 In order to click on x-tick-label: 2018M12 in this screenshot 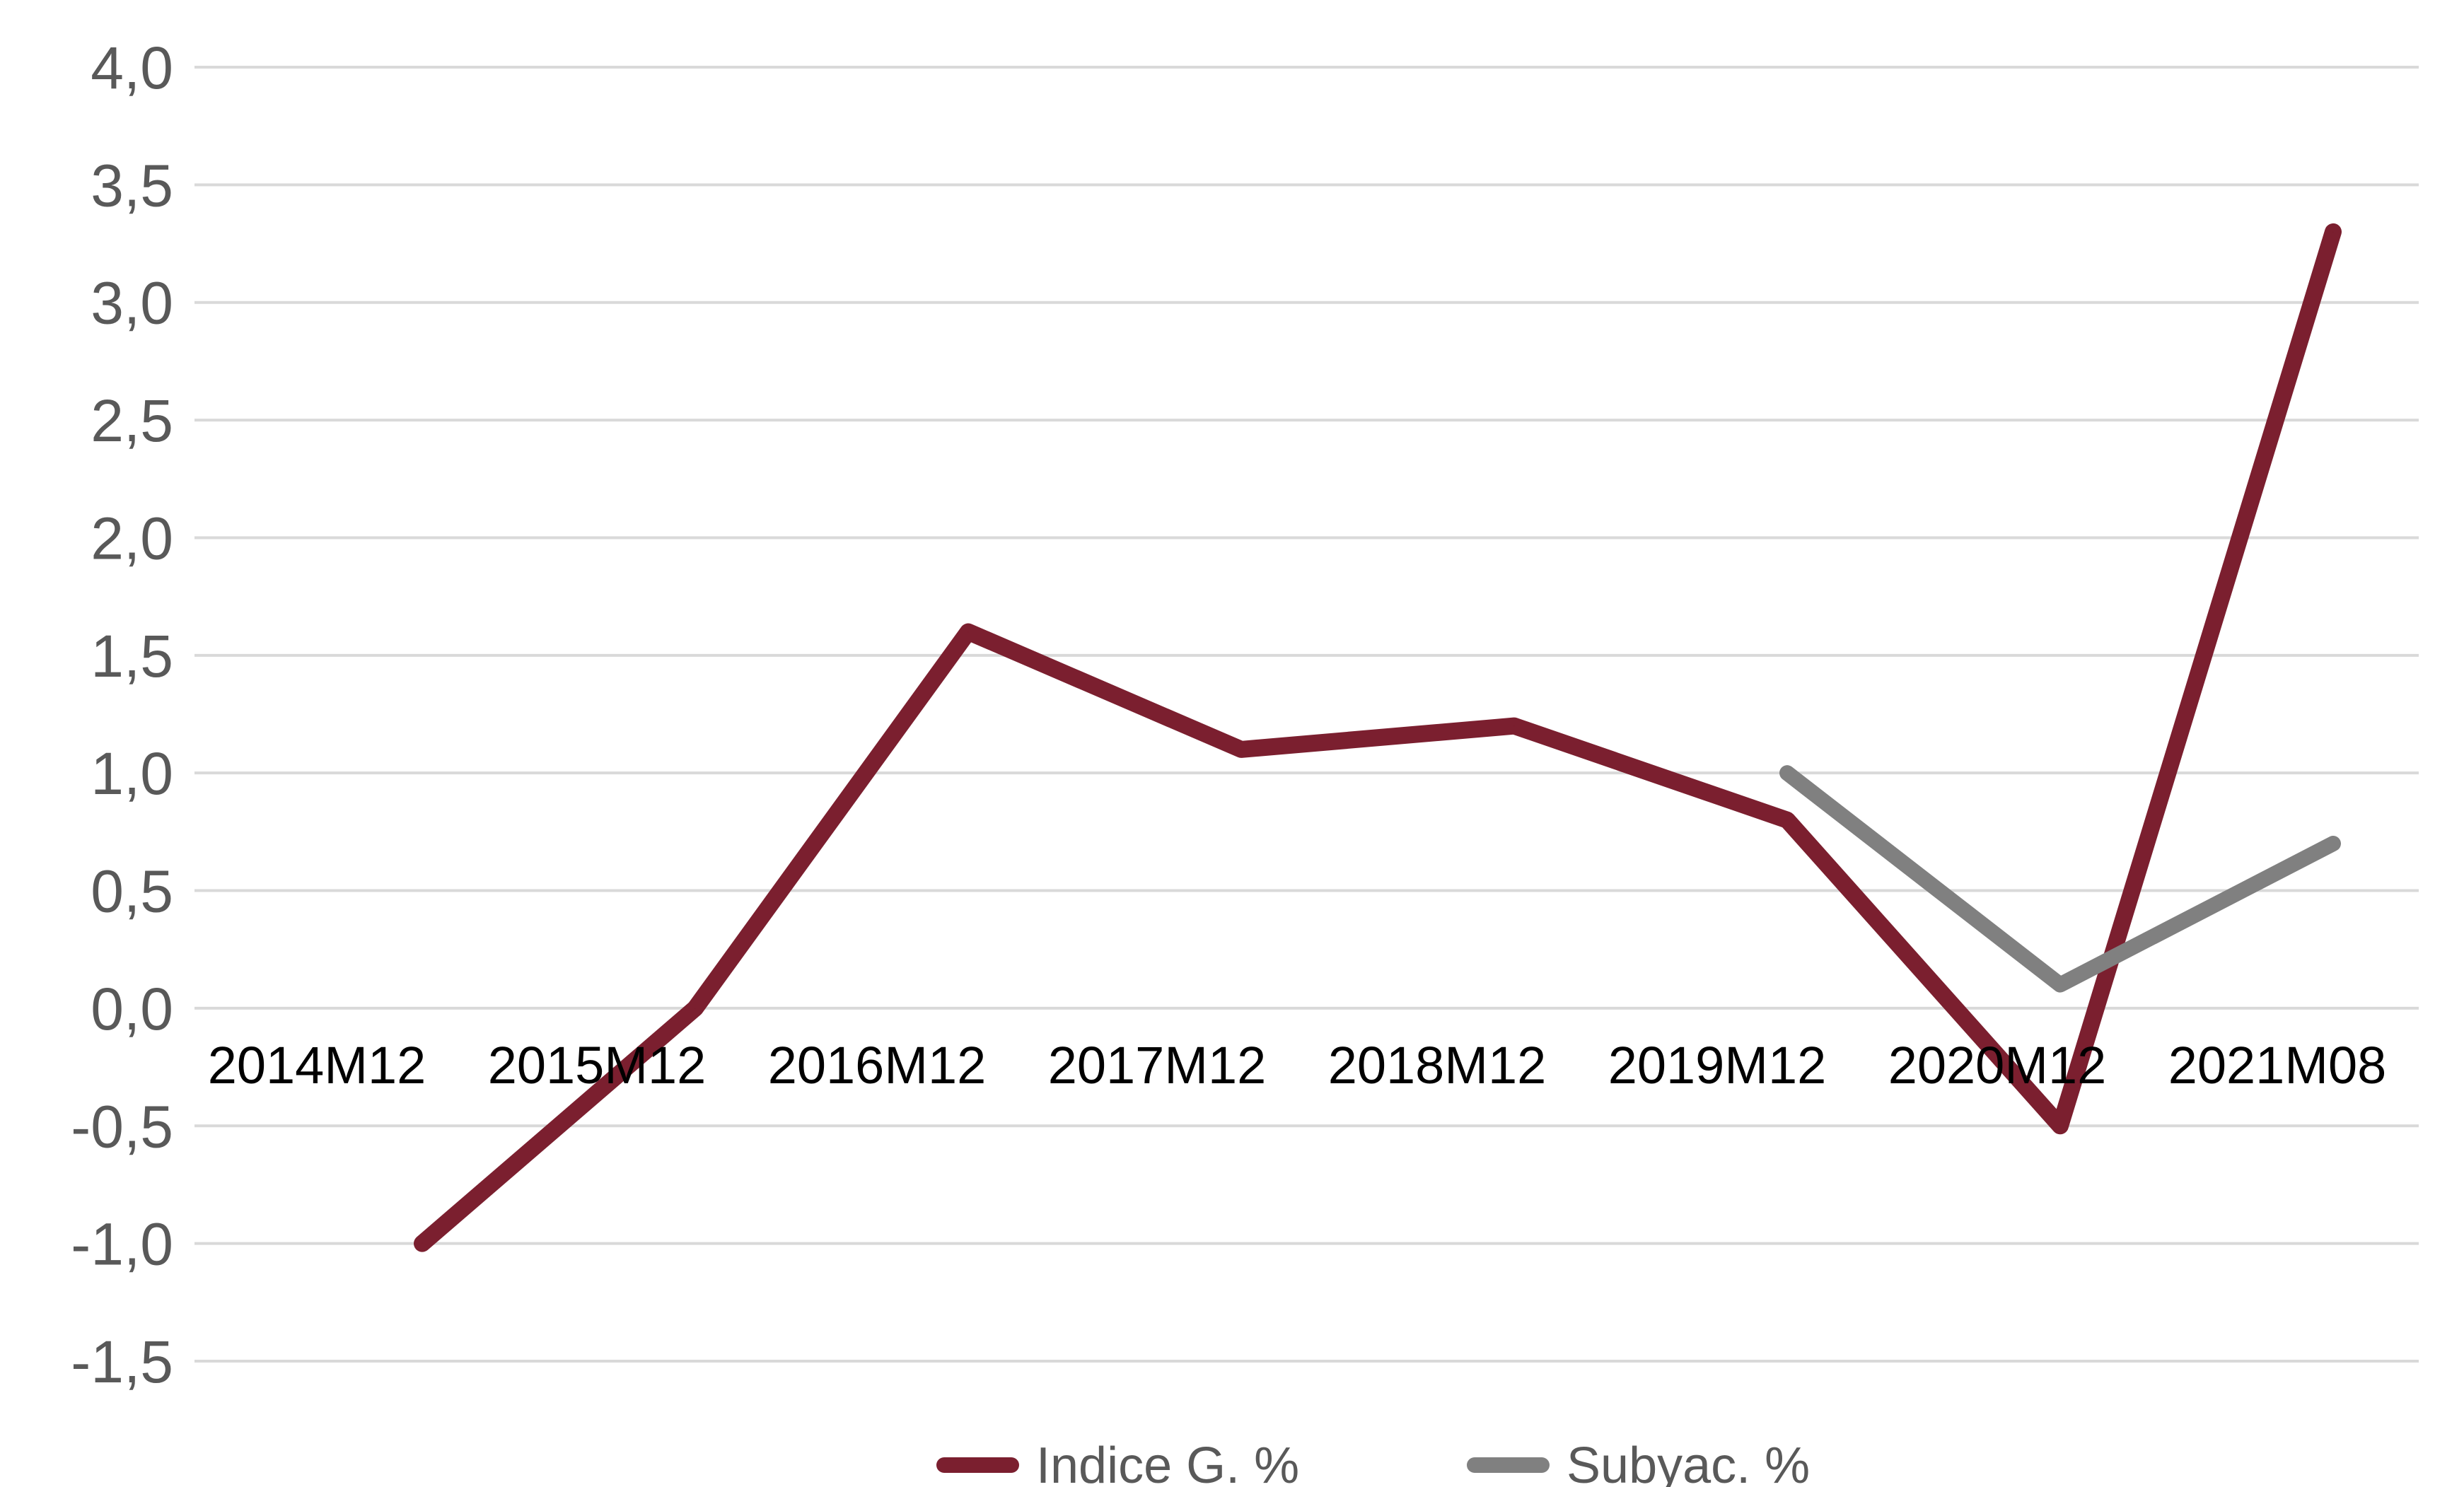, I will do `click(1437, 1065)`.